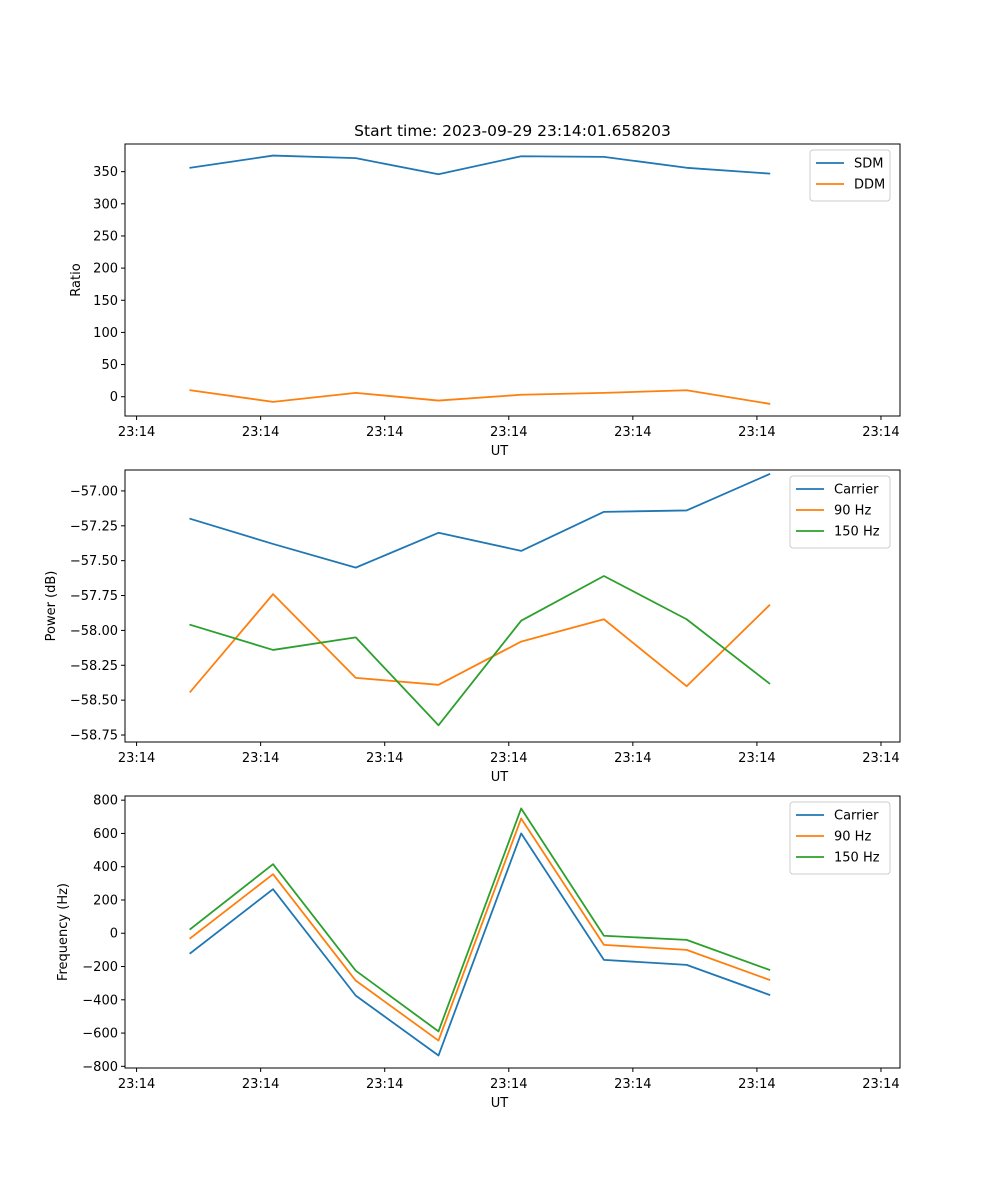 This screenshot has height=1200, width=1000. Describe the element at coordinates (105, 801) in the screenshot. I see `y-tick-label: 800` at that location.